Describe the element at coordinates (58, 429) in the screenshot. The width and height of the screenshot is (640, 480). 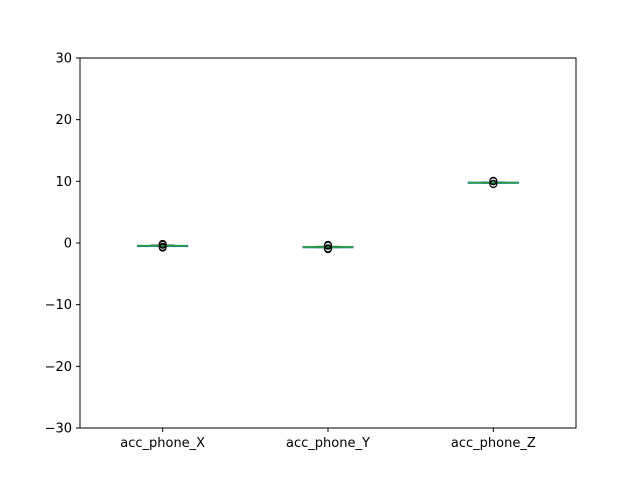
I see `y-tick-label: −30` at that location.